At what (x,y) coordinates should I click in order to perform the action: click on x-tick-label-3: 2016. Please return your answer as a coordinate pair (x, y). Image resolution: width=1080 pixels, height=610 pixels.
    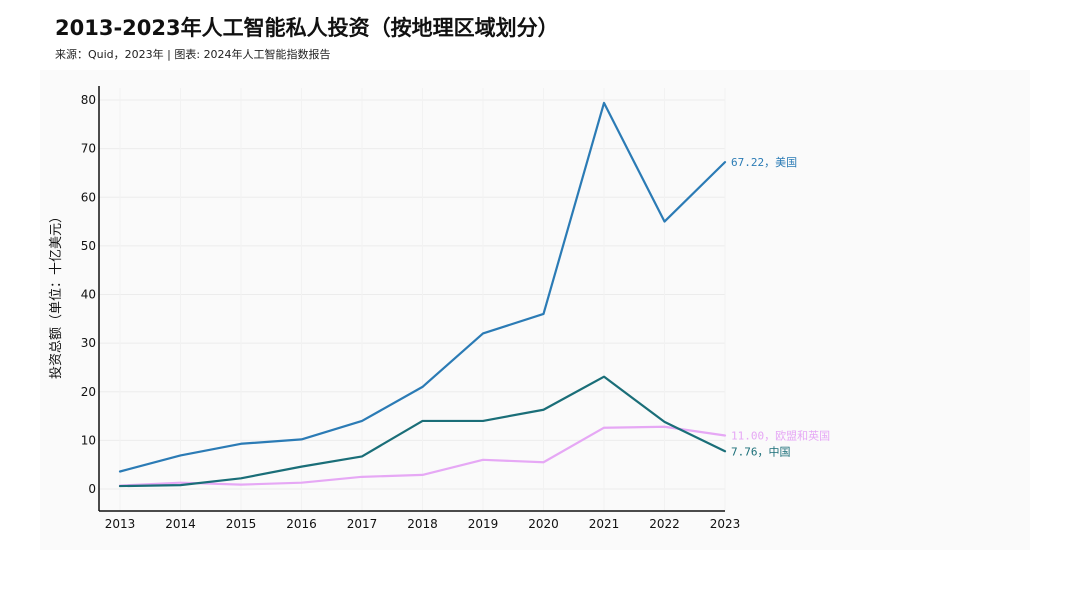
    Looking at the image, I should click on (301, 524).